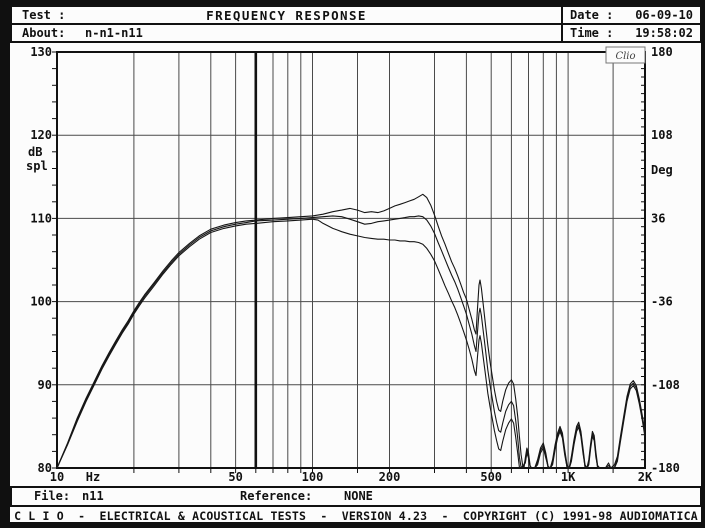 The width and height of the screenshot is (705, 528). Describe the element at coordinates (41, 135) in the screenshot. I see `left-axis-label: 120` at that location.